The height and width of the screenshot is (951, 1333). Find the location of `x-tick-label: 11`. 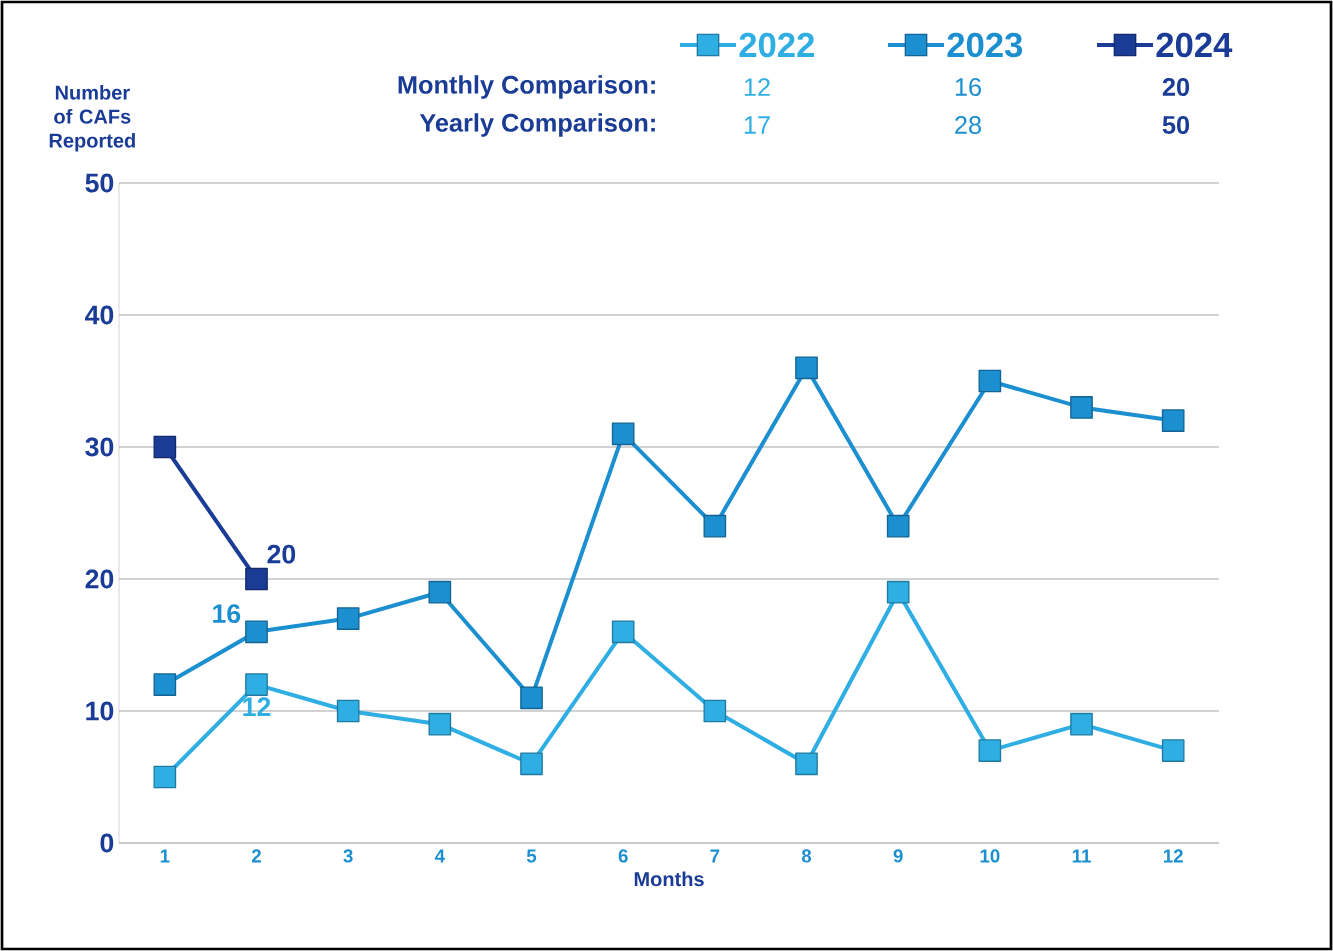

x-tick-label: 11 is located at coordinates (1081, 856).